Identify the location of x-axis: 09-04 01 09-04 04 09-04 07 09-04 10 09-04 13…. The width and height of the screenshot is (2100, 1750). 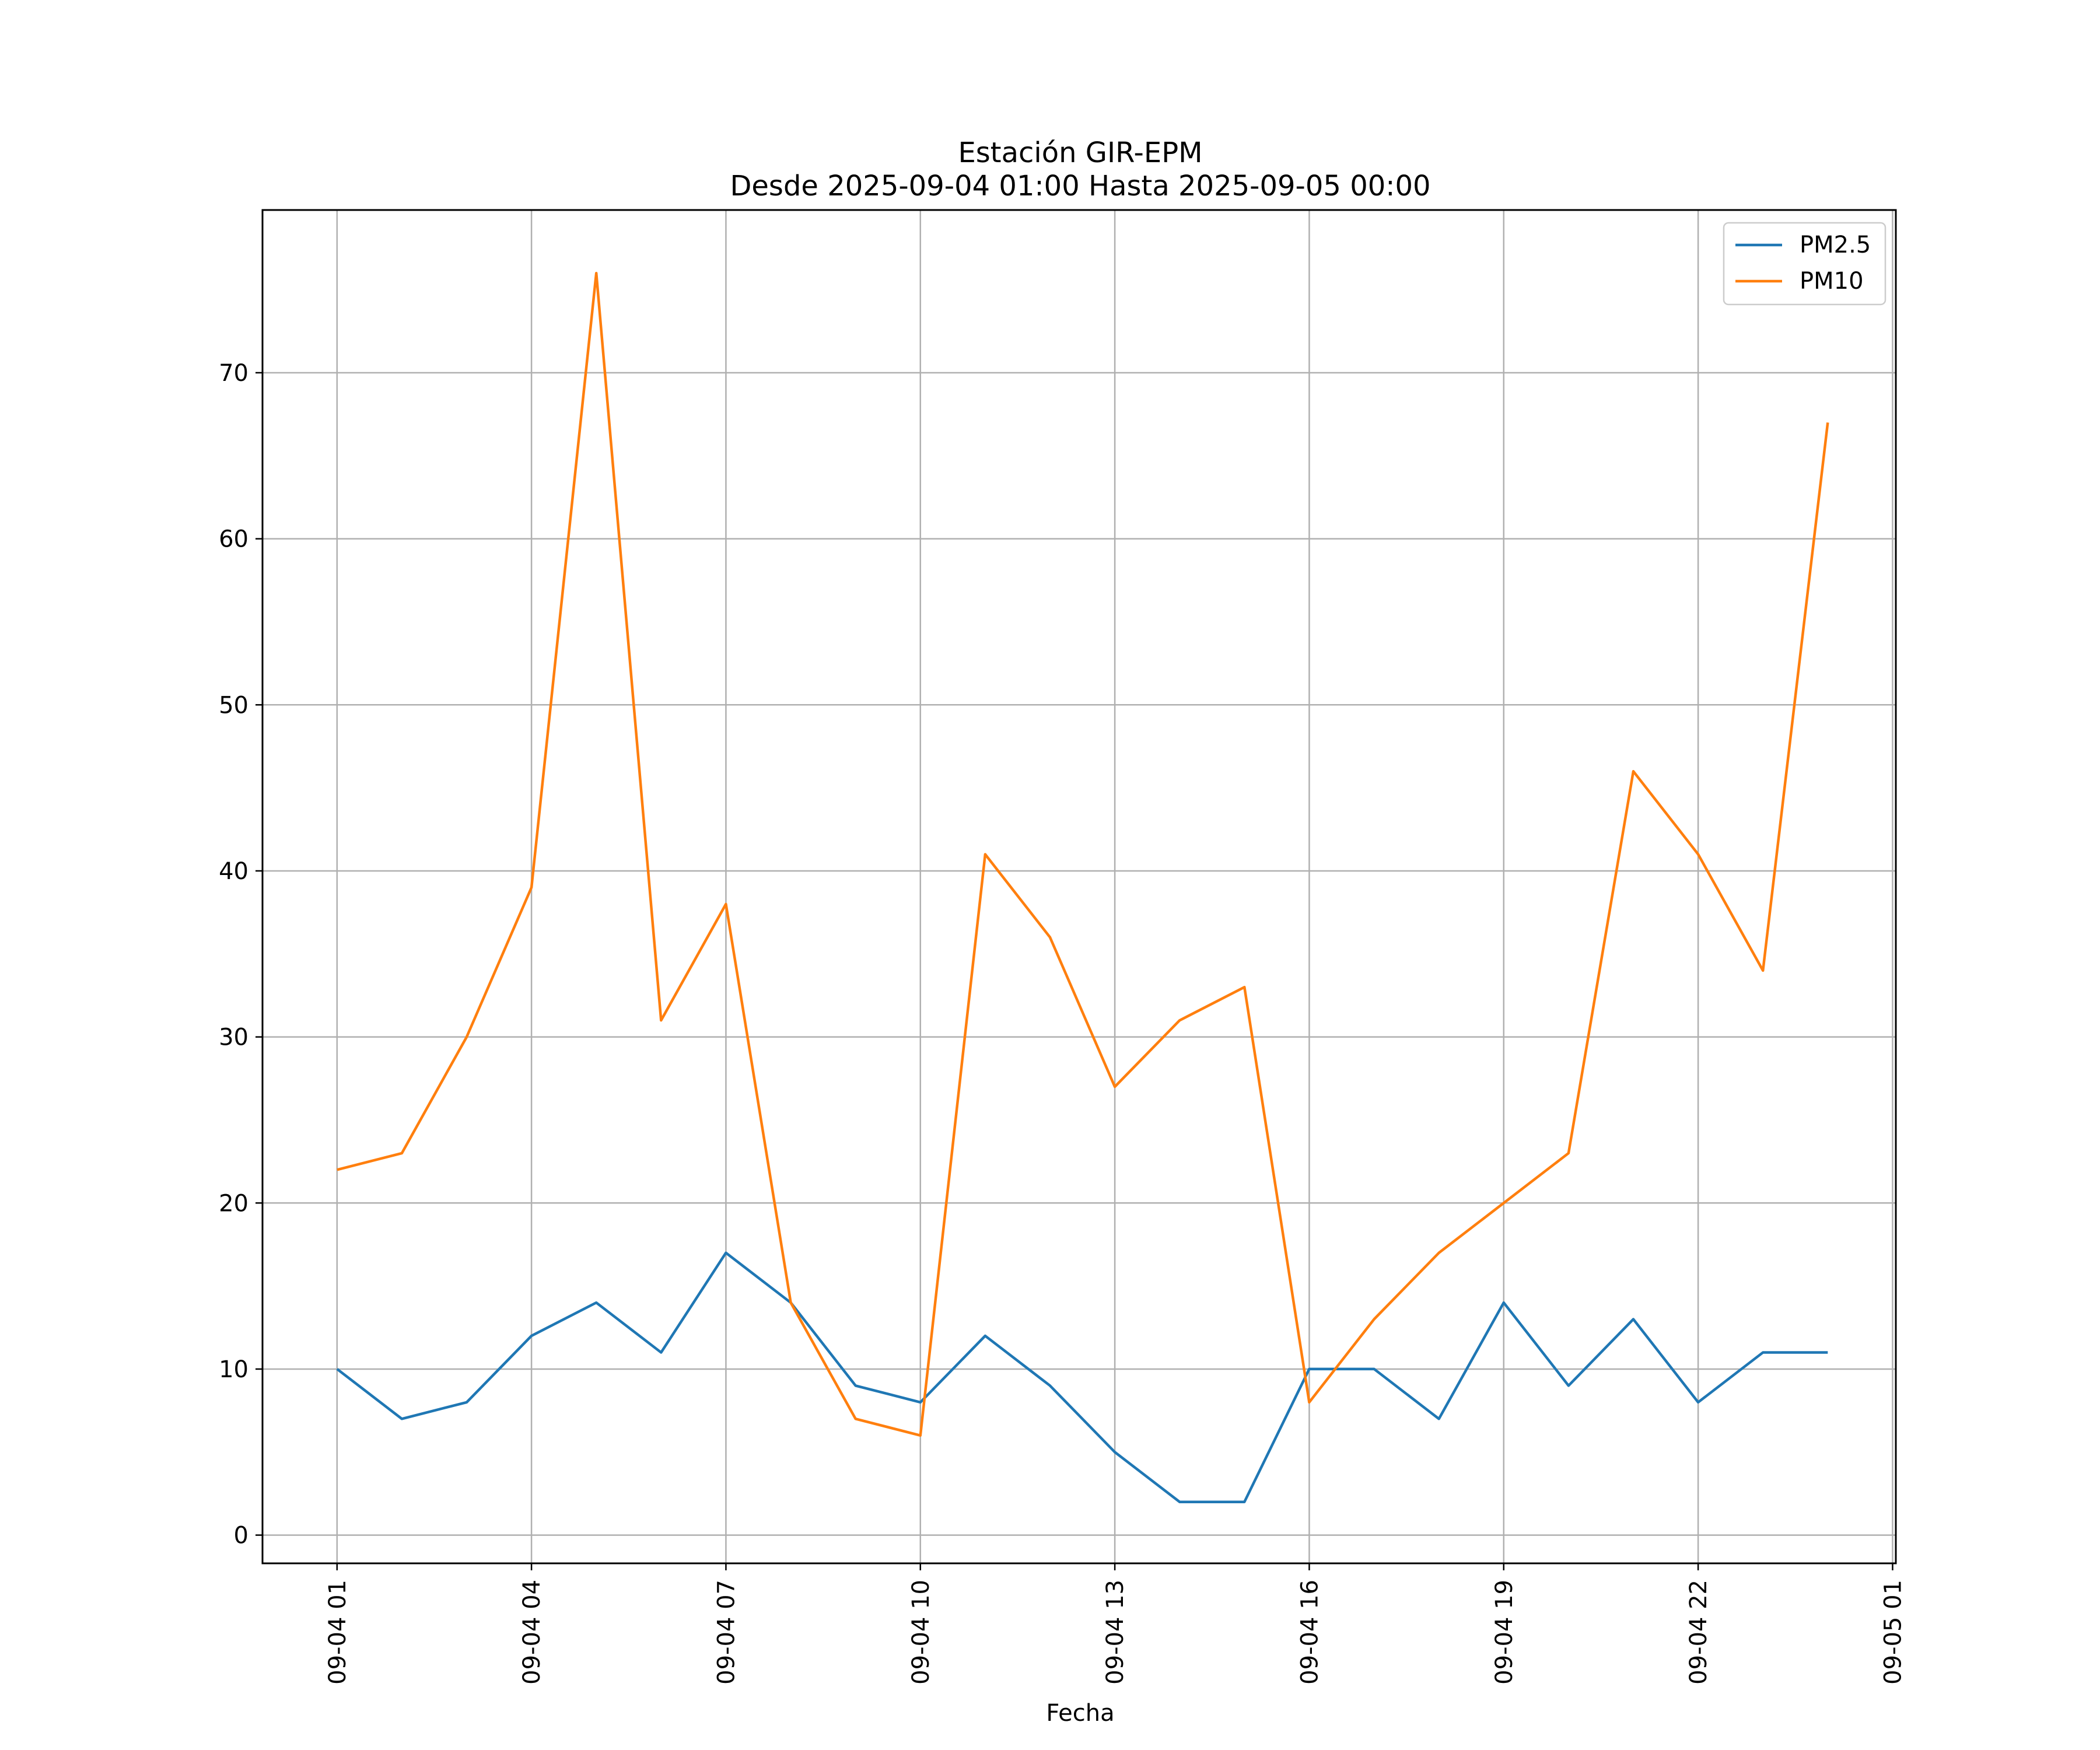
(1115, 1624).